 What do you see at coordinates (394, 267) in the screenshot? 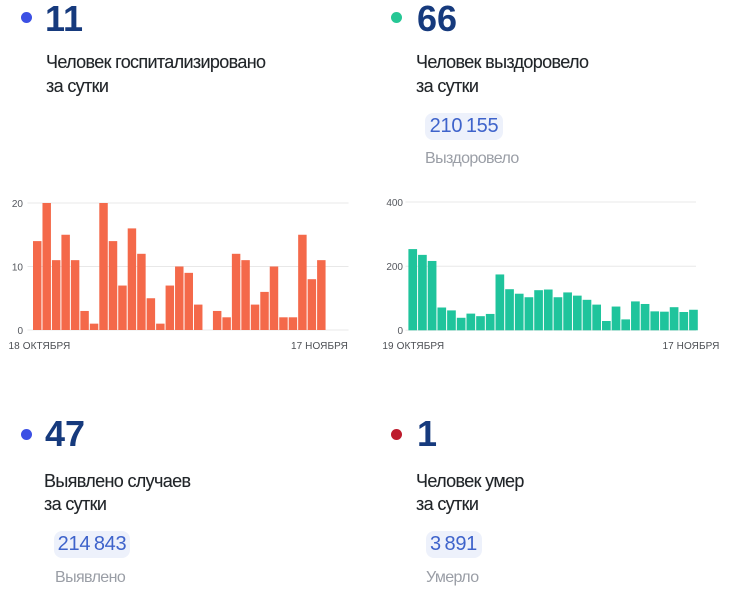
I see `svg-text: 200` at bounding box center [394, 267].